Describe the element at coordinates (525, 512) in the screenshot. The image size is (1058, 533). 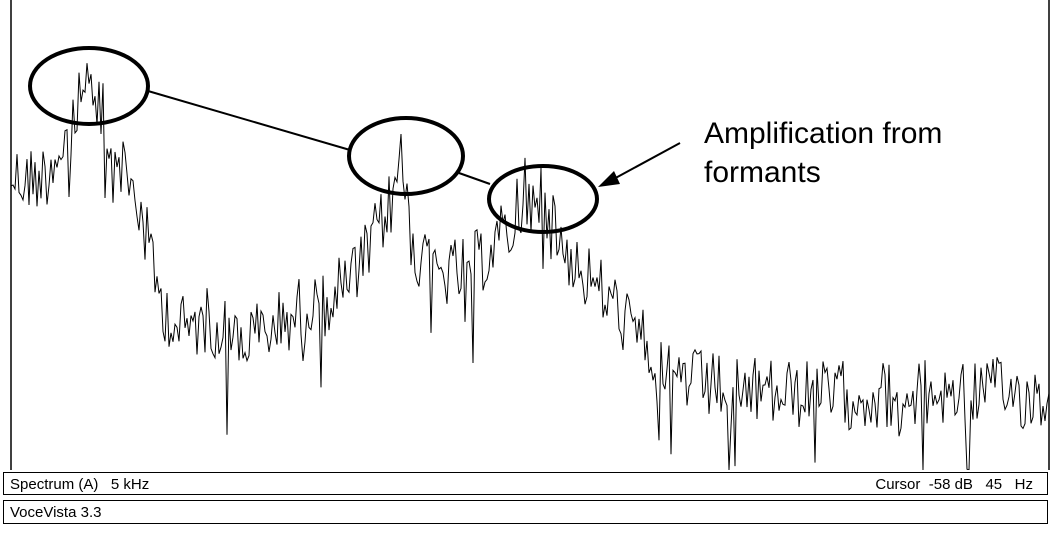
I see `app-title-bar: VoceVista 3.3` at that location.